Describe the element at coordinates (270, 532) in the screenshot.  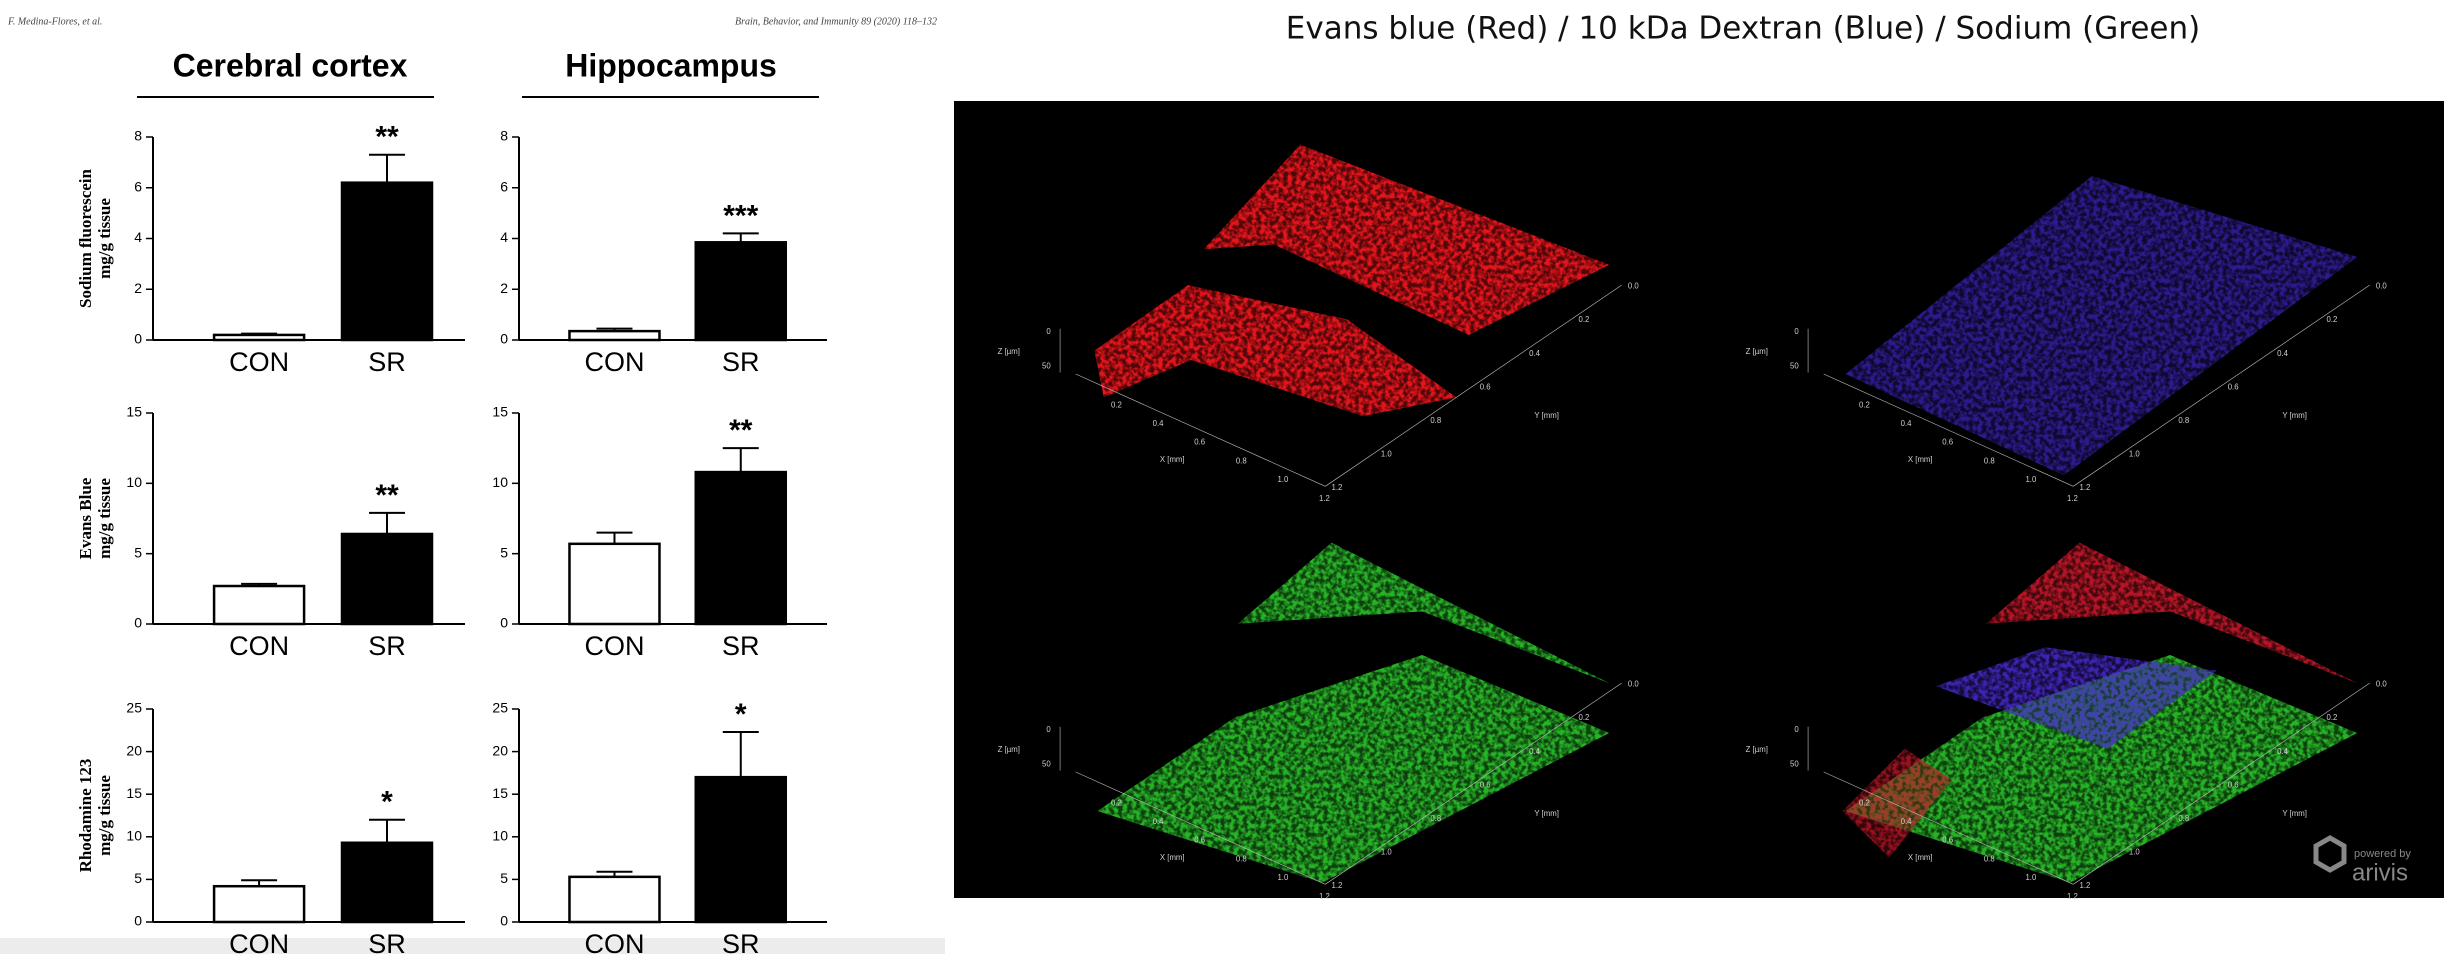
I see `bar-chart: 0 5 10 15 Evans Blue mg/g tissue CON SR **` at that location.